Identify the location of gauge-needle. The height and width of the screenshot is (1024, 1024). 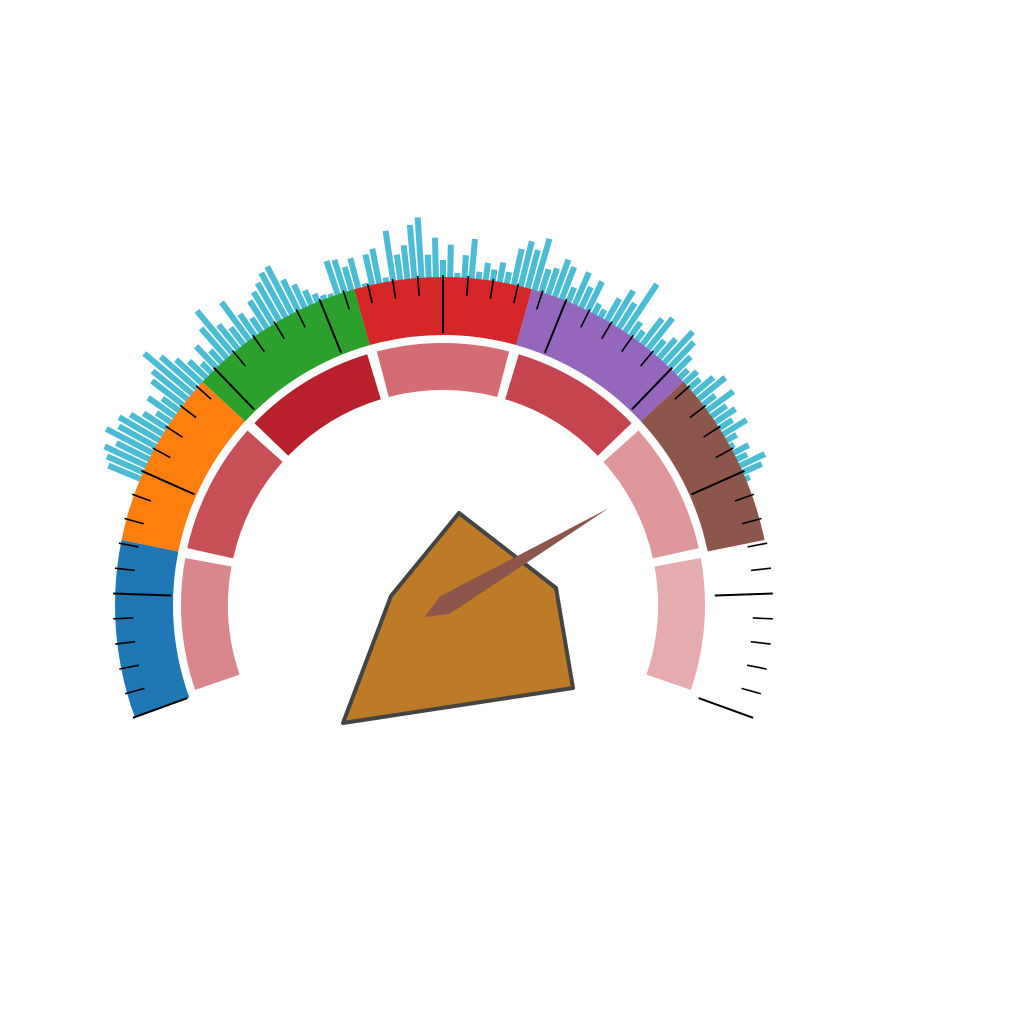
(516, 563).